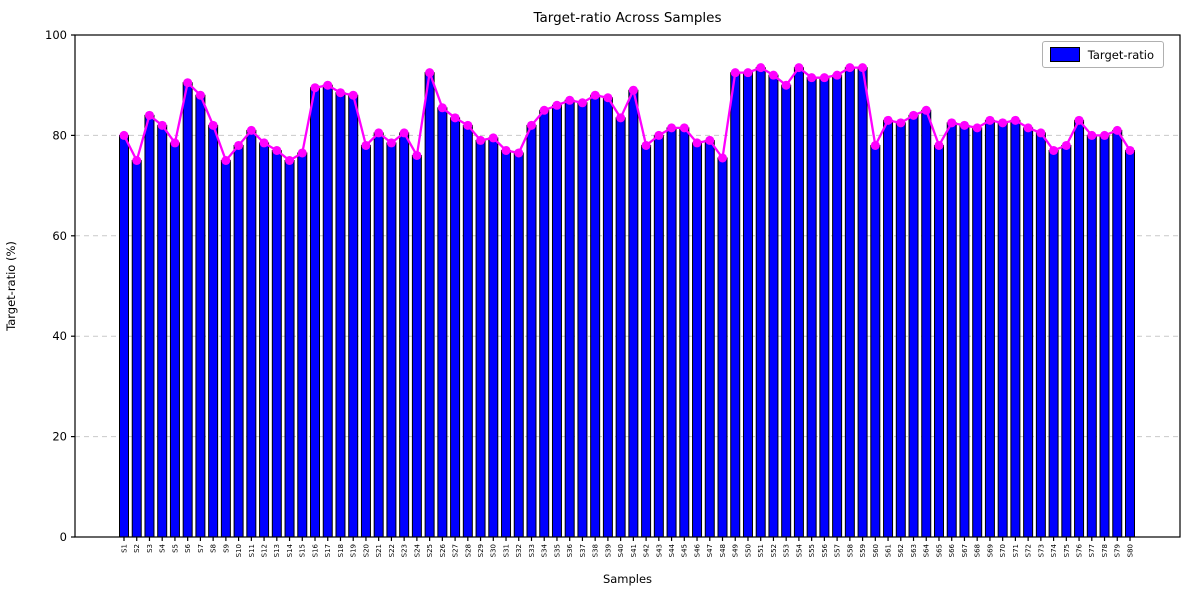 The height and width of the screenshot is (600, 1200). I want to click on y-tick-label: 20, so click(59, 437).